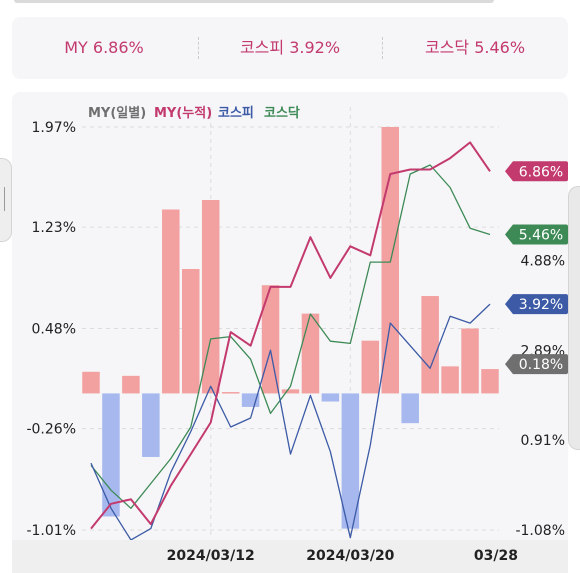 This screenshot has height=573, width=580. What do you see at coordinates (54, 128) in the screenshot?
I see `left-axis-tick-label: 1.97%` at bounding box center [54, 128].